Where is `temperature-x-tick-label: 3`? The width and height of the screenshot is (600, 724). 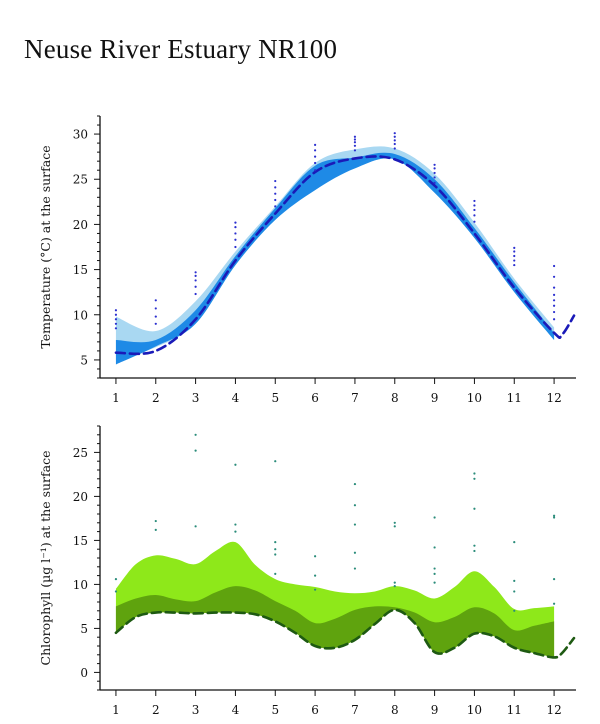
temperature-x-tick-label: 3 is located at coordinates (196, 398).